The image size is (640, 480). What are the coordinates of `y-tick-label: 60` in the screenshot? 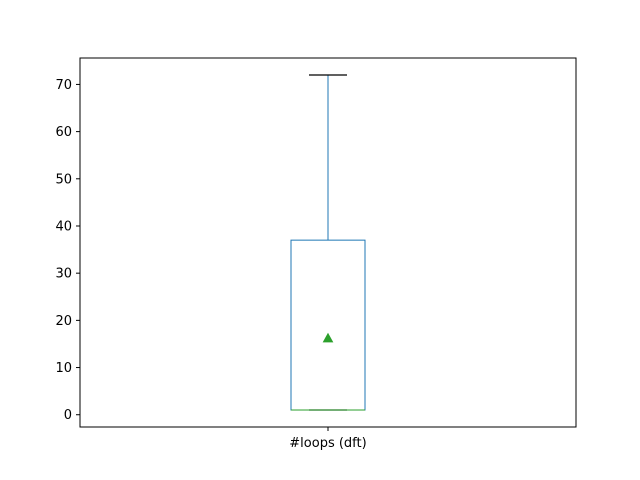 It's located at (63, 132).